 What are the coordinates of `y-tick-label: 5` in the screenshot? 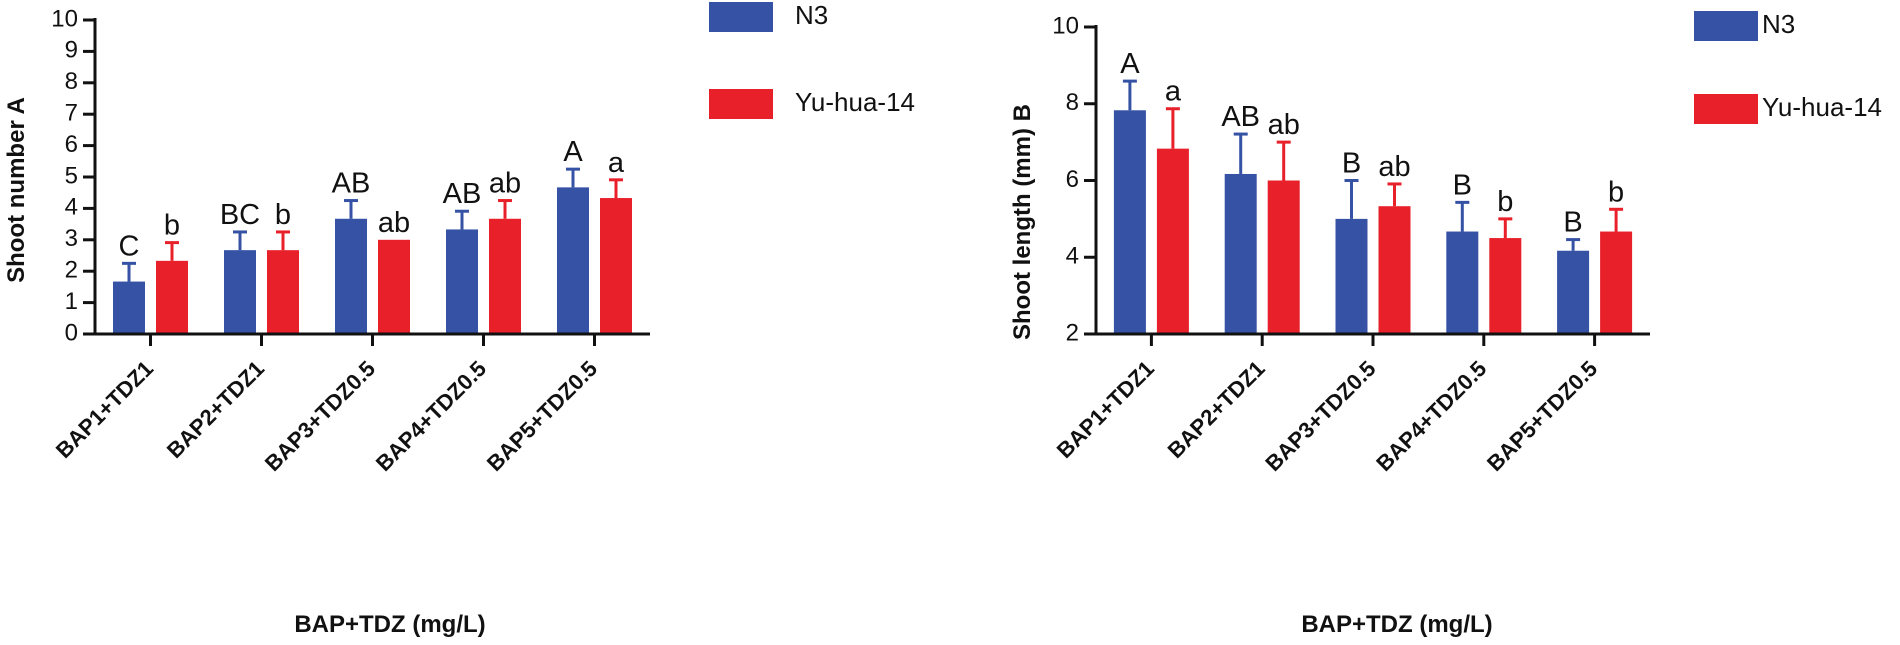 It's located at (71, 175).